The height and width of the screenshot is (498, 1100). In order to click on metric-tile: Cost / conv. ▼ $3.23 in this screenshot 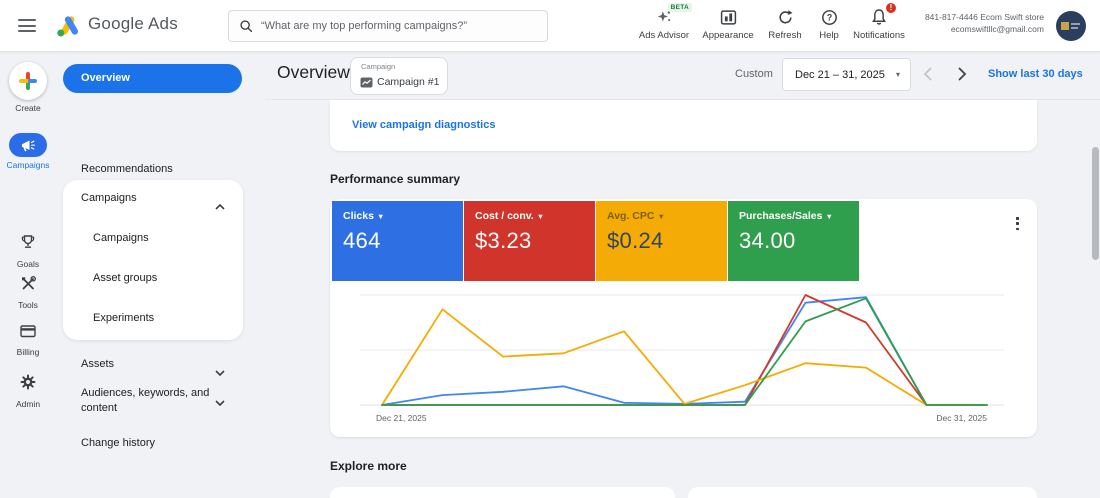, I will do `click(529, 241)`.